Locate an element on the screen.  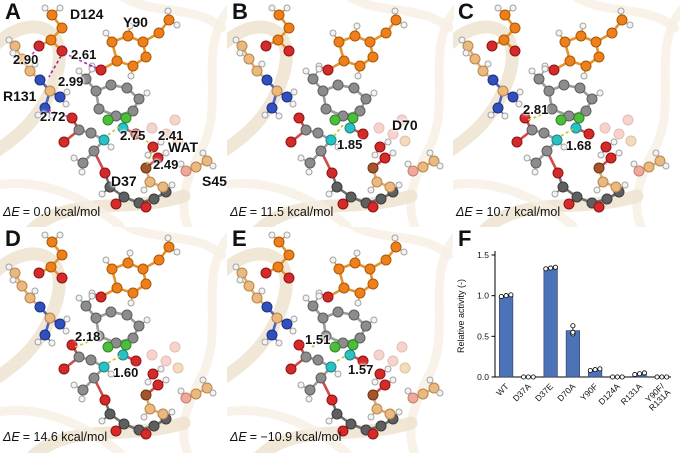
bar-D70A is located at coordinates (572, 354).